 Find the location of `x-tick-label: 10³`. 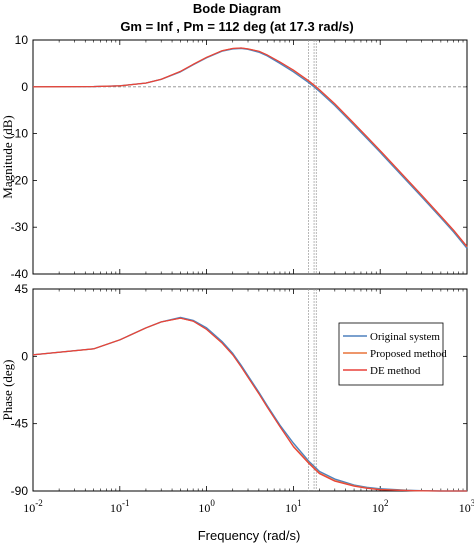

x-tick-label: 10³ is located at coordinates (466, 506).